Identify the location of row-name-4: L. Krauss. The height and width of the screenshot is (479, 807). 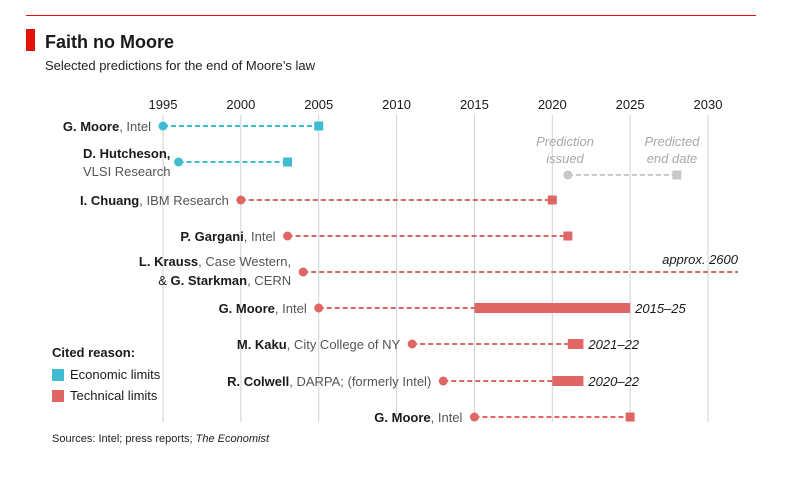
(168, 261).